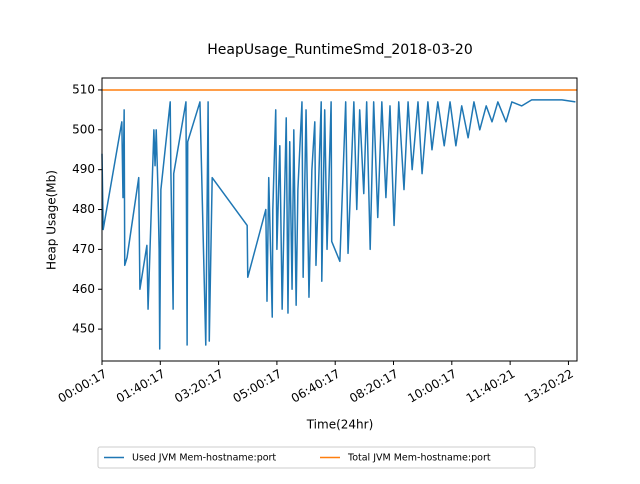 The height and width of the screenshot is (484, 640). I want to click on chart-title: HeapUsage_RuntimeSmd_2018-03-20, so click(339, 50).